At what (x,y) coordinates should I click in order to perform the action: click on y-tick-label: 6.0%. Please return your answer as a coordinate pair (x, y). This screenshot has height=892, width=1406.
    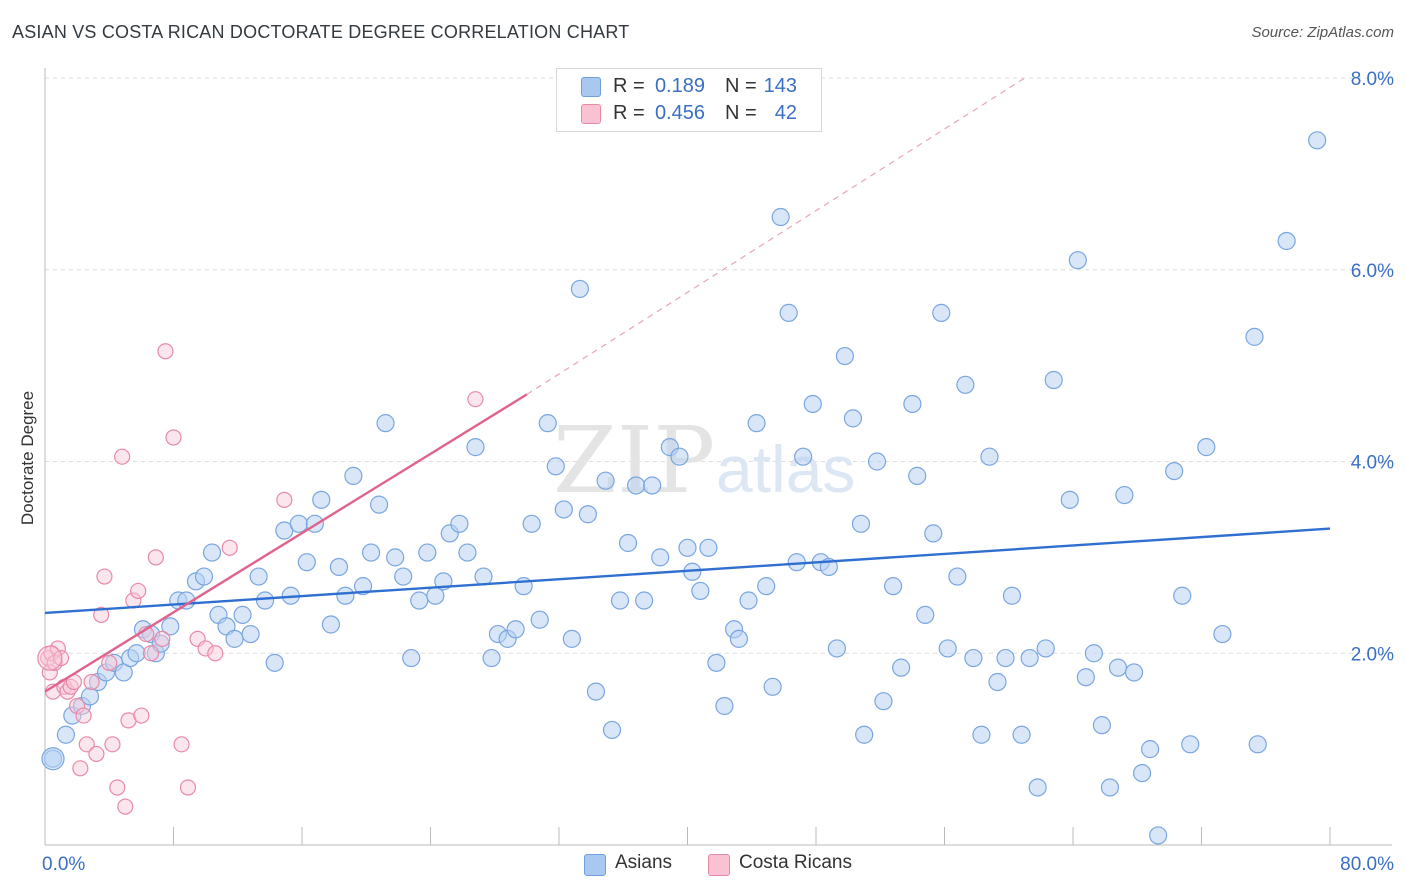
    Looking at the image, I should click on (1372, 271).